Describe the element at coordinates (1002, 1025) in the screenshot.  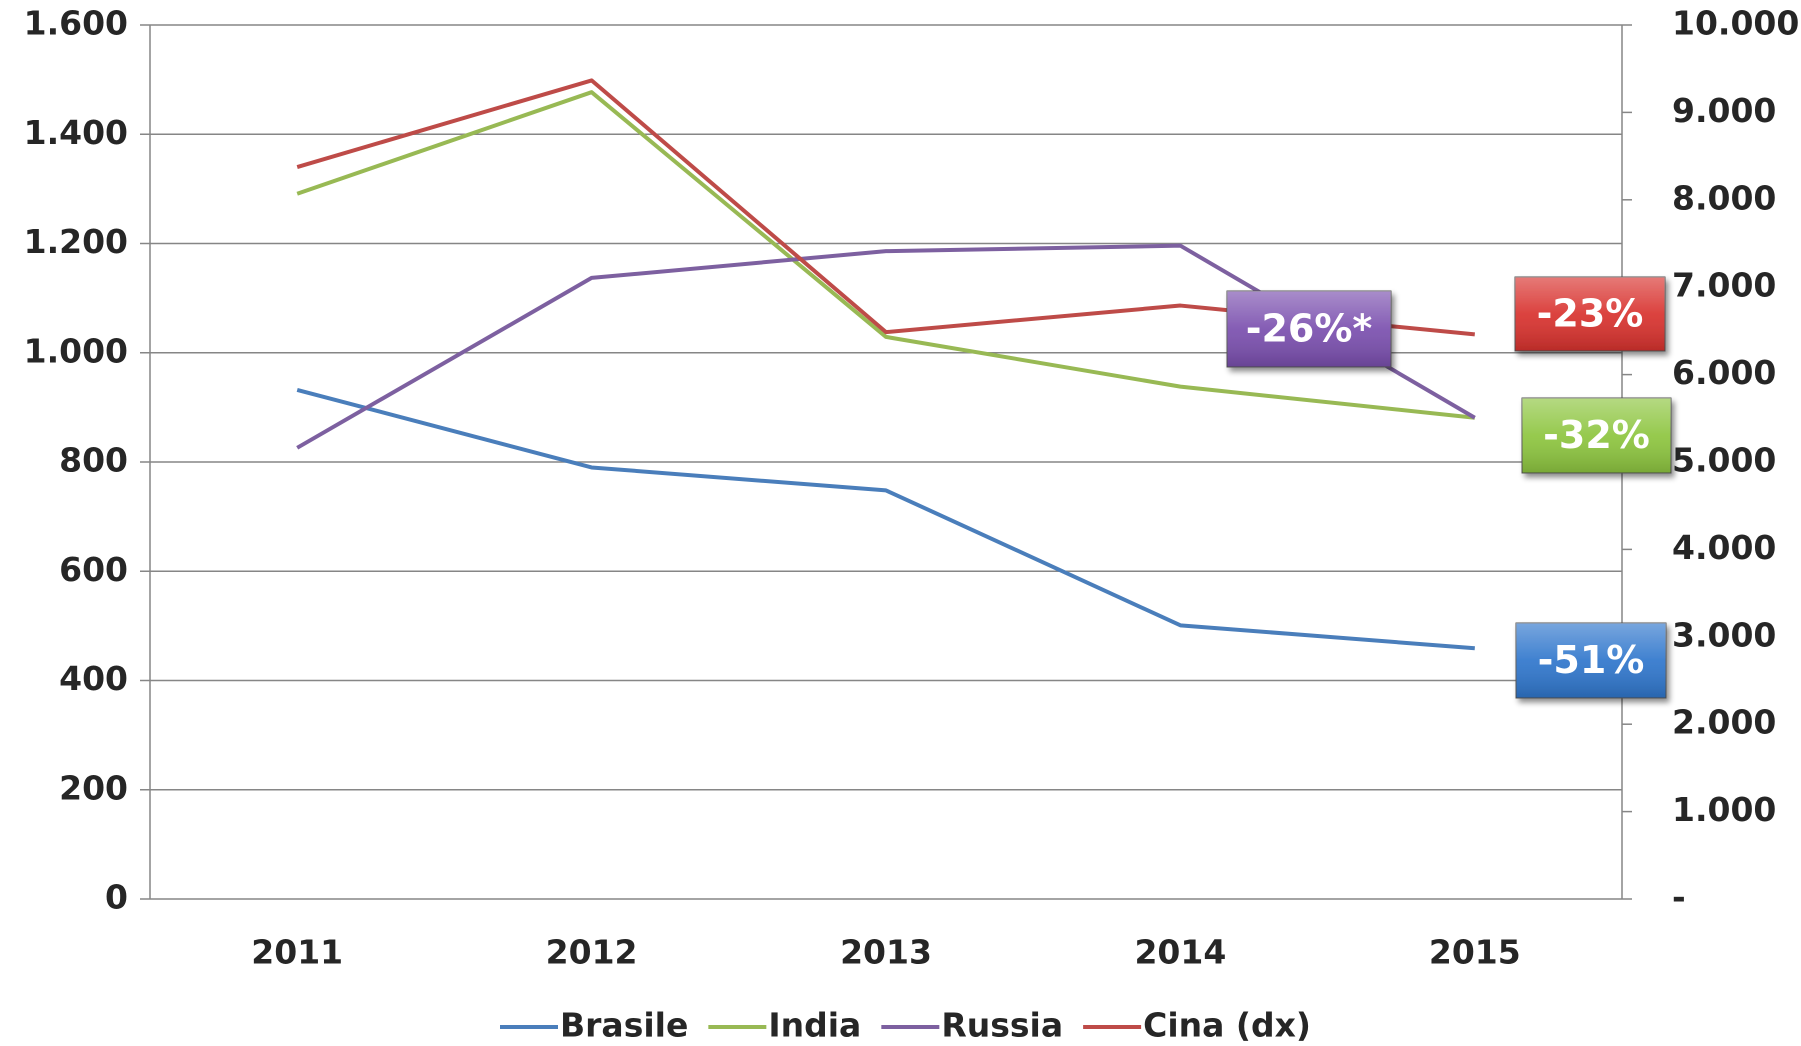
I see `legend-label: Russia` at that location.